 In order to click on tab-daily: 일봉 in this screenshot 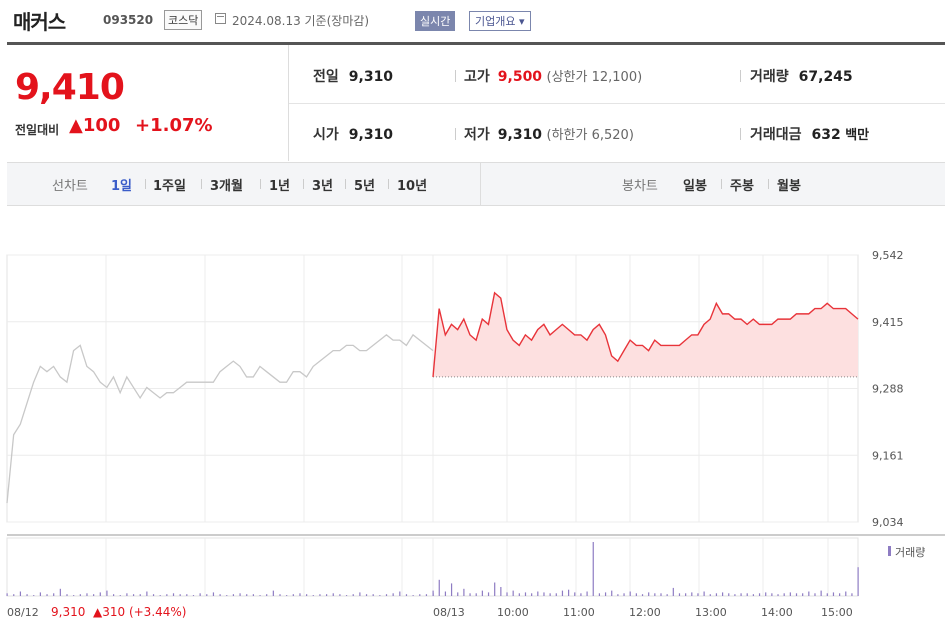, I will do `click(695, 186)`.